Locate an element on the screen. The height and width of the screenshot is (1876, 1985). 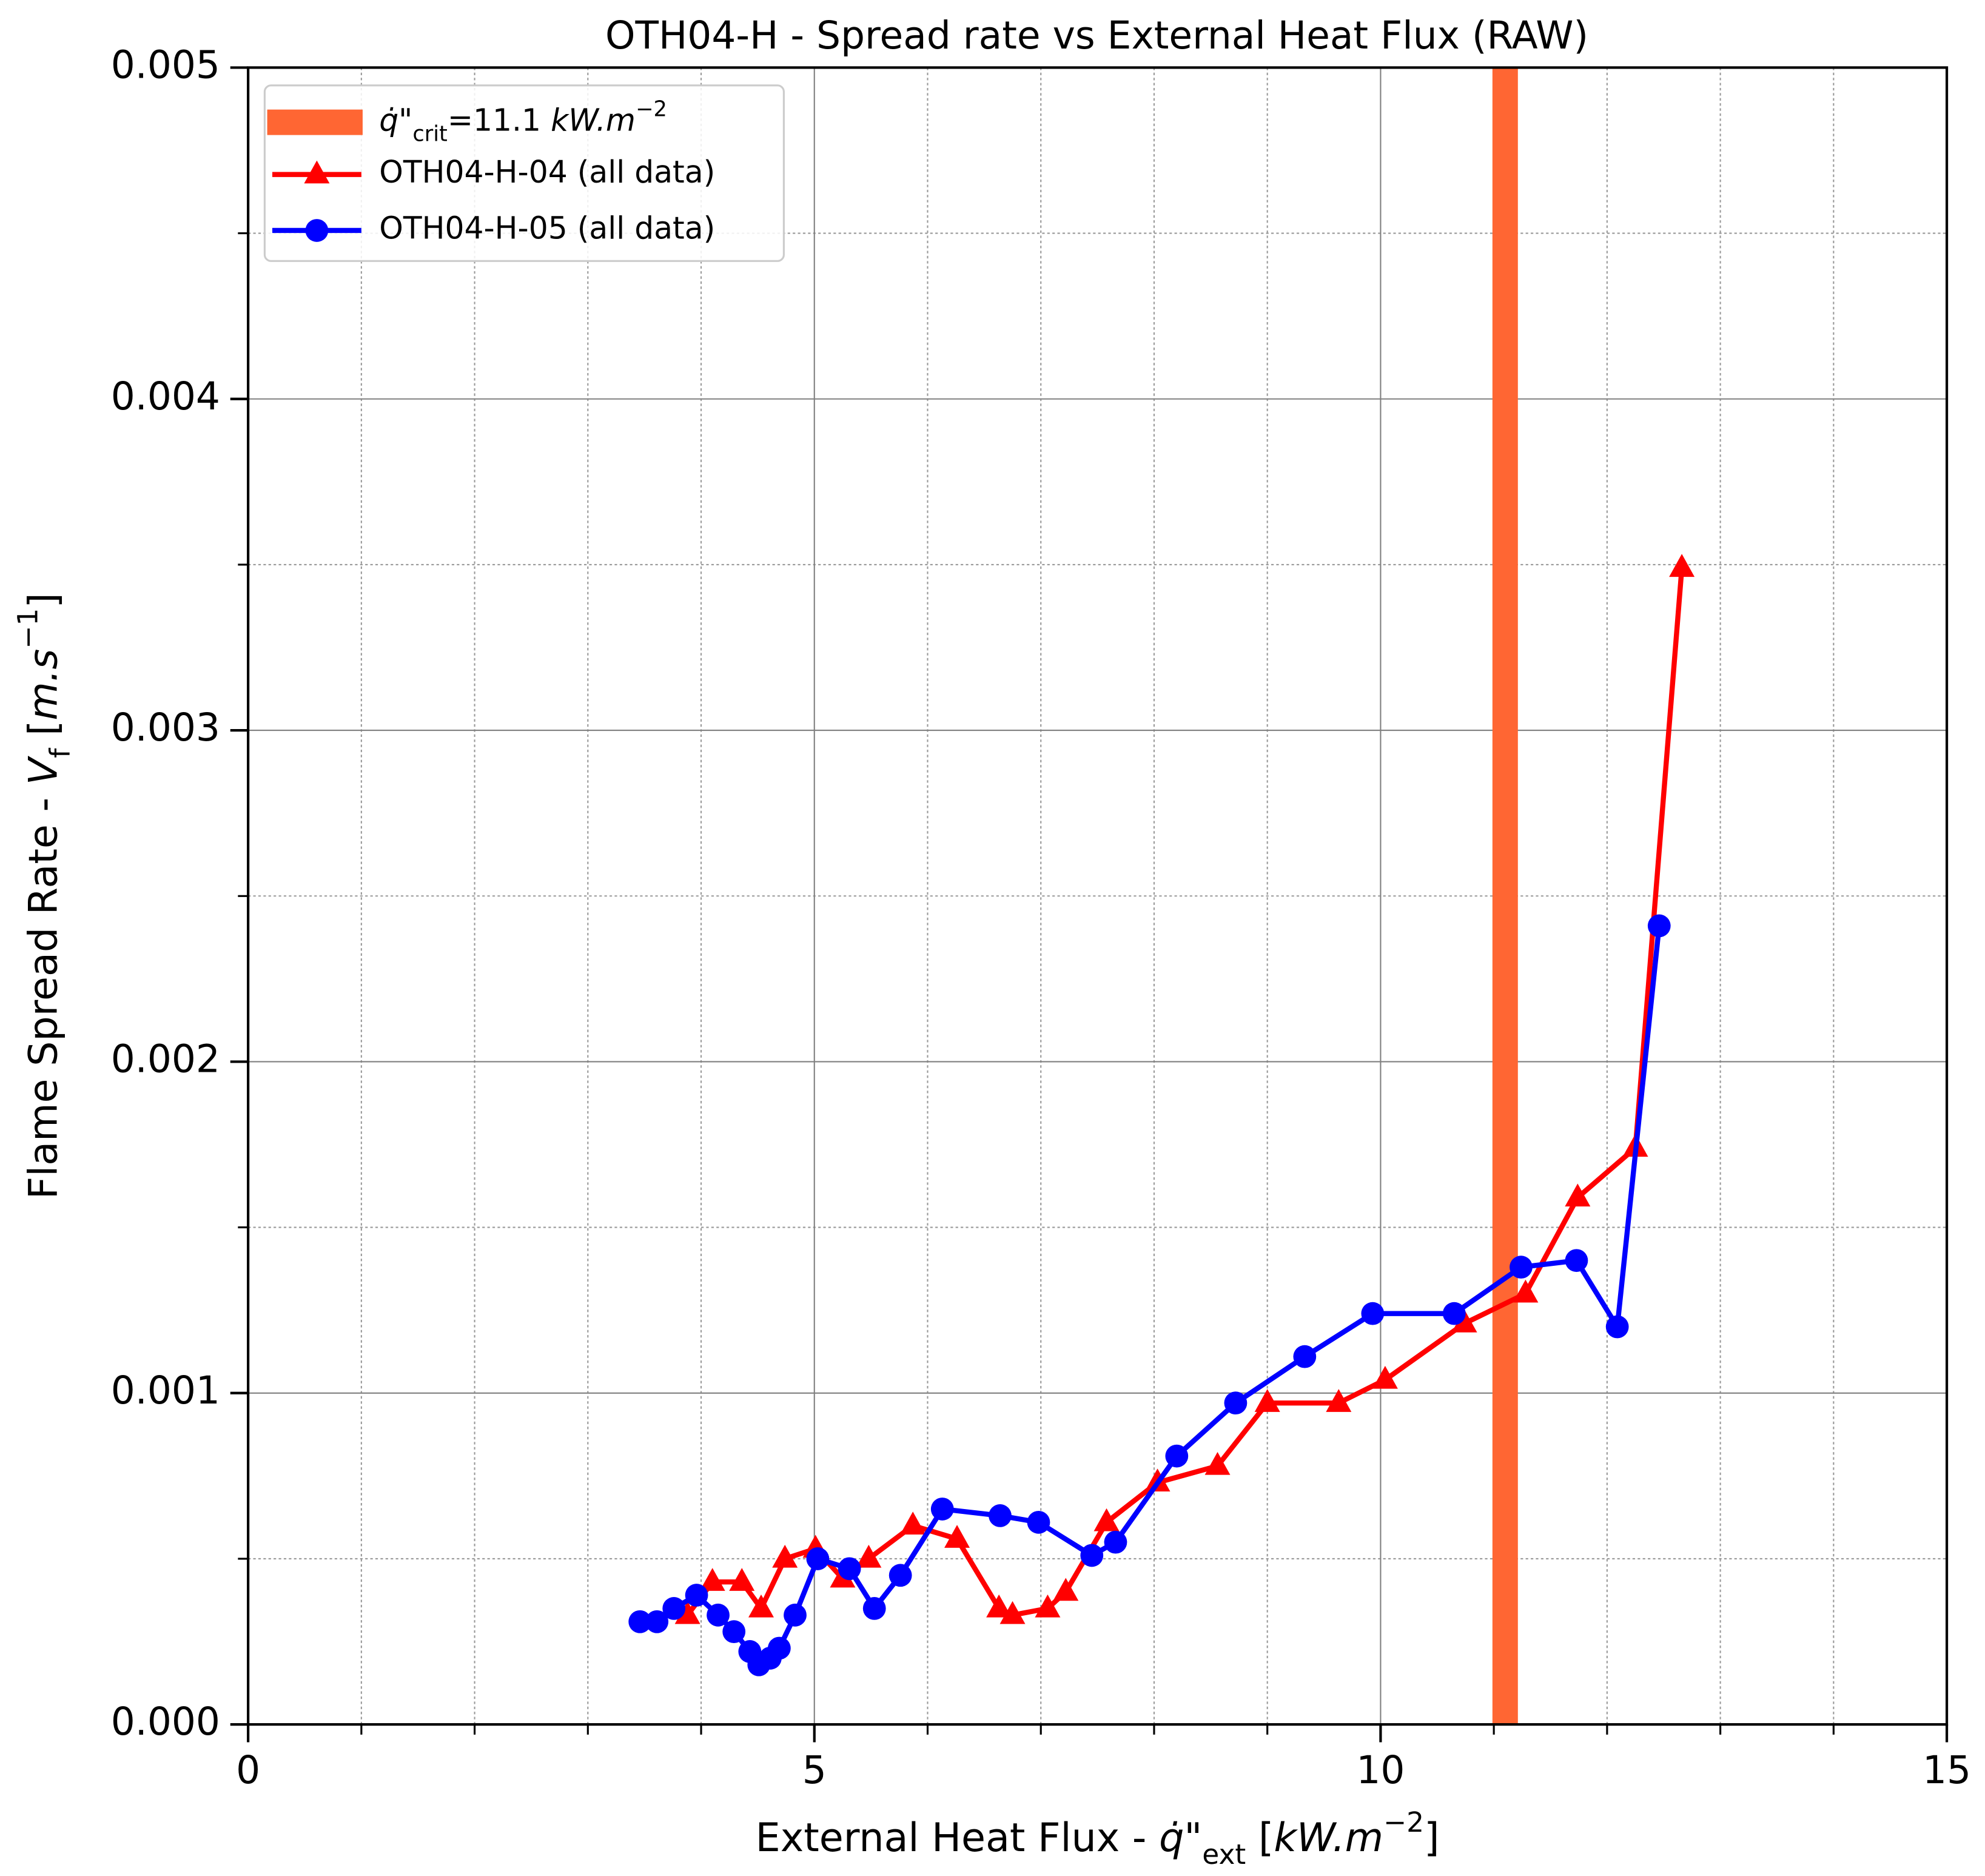
label-part: ext is located at coordinates (1224, 1854).